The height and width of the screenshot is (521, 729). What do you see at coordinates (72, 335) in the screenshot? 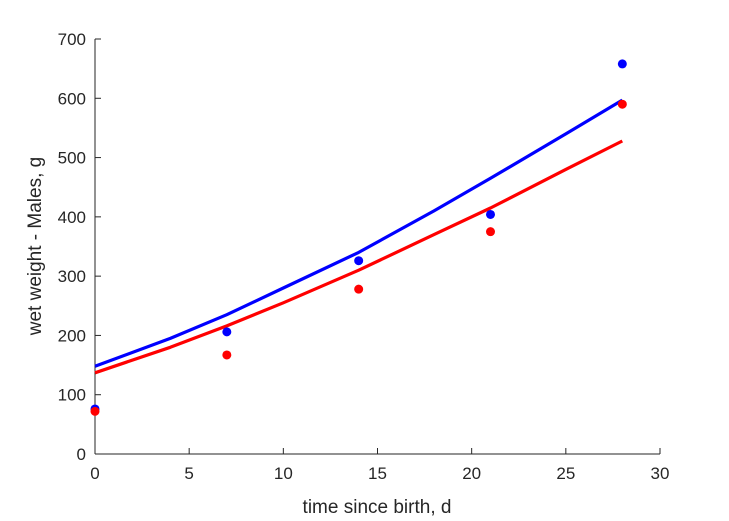
I see `y-tick-label: 200` at bounding box center [72, 335].